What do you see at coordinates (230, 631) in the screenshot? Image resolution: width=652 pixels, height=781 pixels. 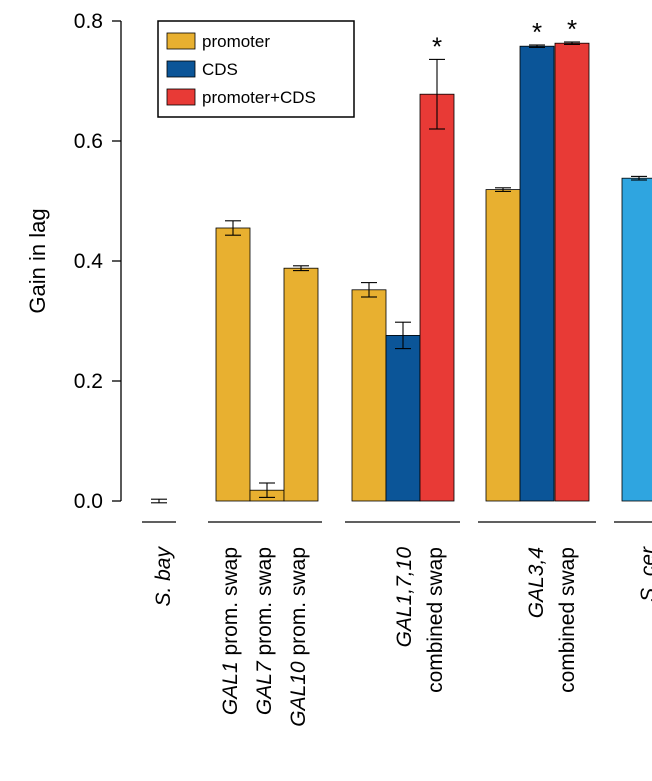 I see `x-category-label: GAL1 prom. swap` at bounding box center [230, 631].